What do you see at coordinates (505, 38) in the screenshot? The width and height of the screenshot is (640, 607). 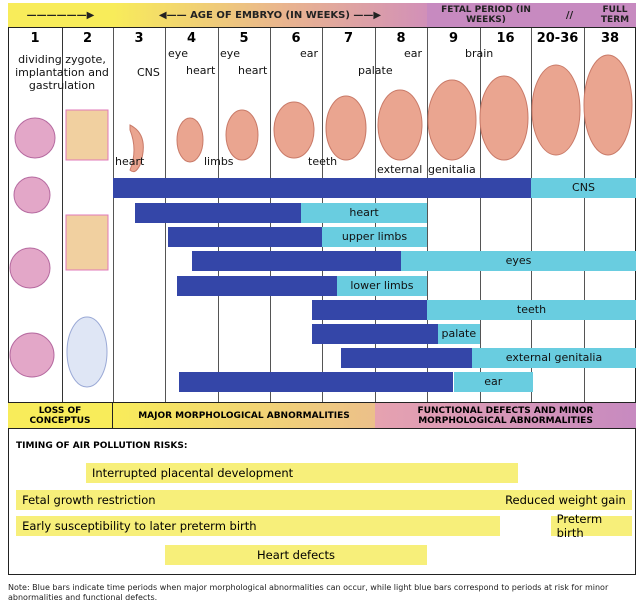 I see `week-label: 16` at bounding box center [505, 38].